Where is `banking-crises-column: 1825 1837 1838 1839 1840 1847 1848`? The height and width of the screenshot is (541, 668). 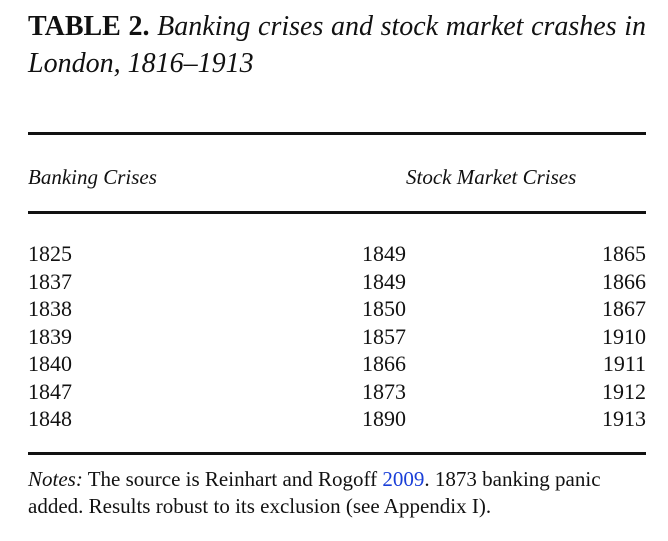 banking-crises-column: 1825 1837 1838 1839 1840 1847 1848 is located at coordinates (88, 336).